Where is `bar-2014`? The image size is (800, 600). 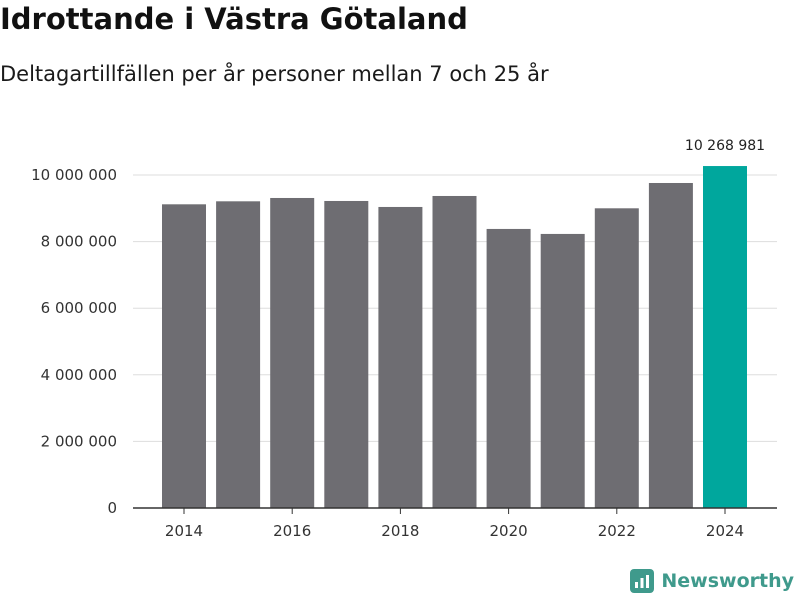
bar-2014 is located at coordinates (184, 356).